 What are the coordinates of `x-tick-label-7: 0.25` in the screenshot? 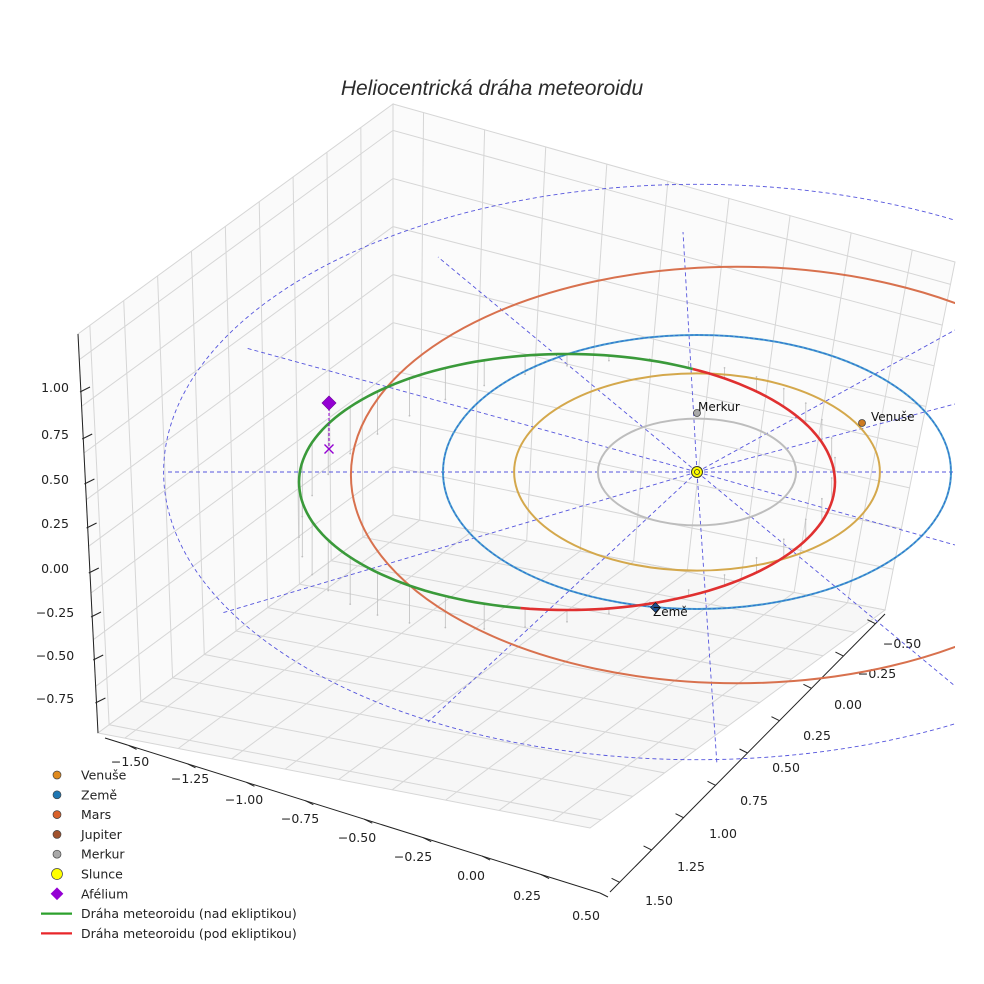 It's located at (527, 895).